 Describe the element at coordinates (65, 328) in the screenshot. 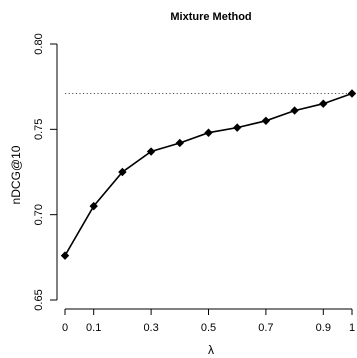

I see `x-tick-label: 0` at that location.